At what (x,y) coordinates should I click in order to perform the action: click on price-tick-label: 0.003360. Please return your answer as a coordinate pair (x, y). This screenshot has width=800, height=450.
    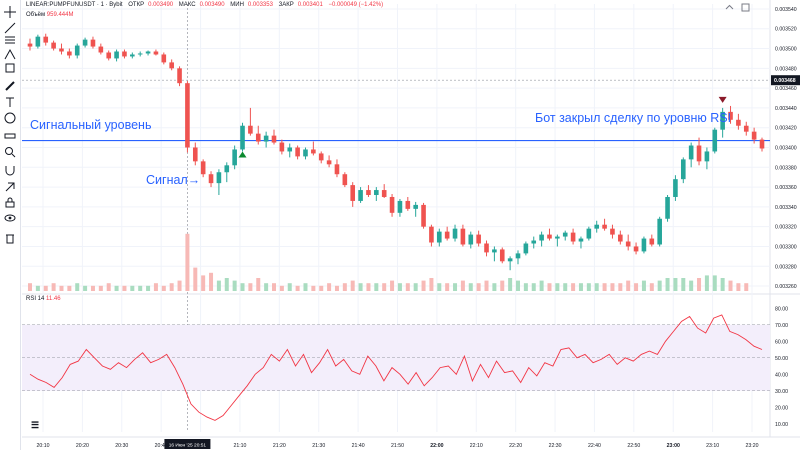
    Looking at the image, I should click on (786, 188).